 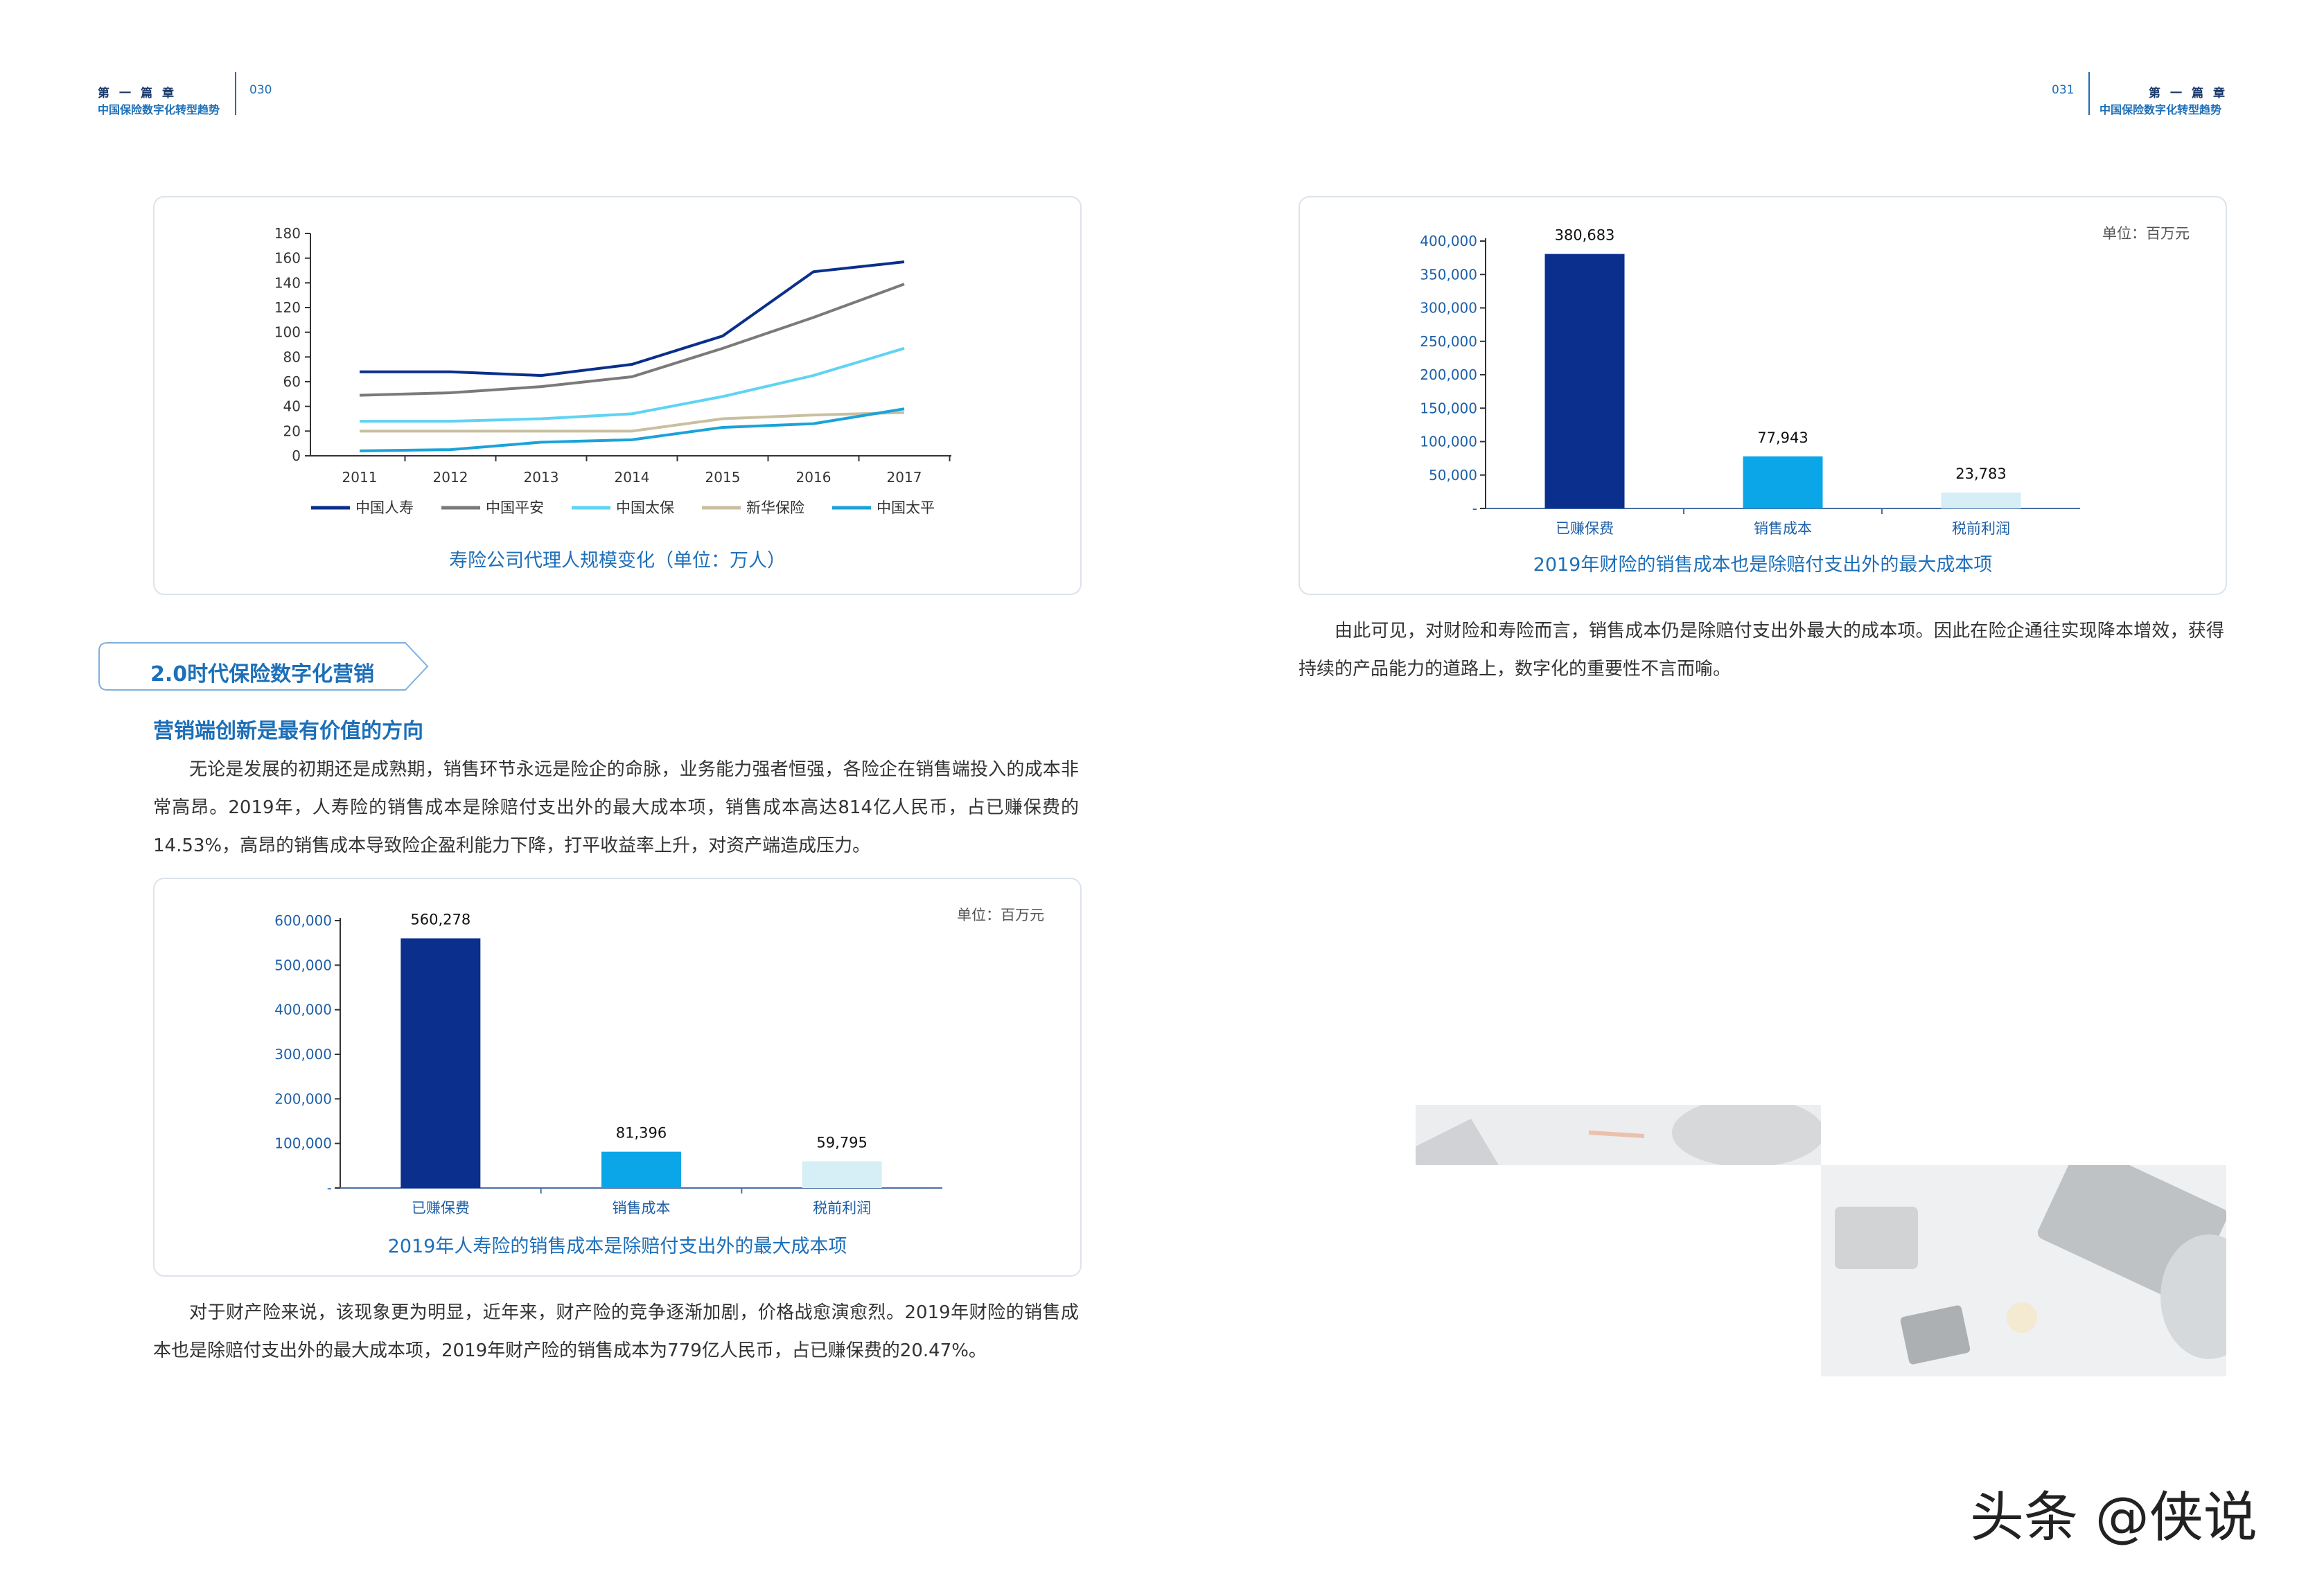 I want to click on section-tag-shape, so click(x=263, y=666).